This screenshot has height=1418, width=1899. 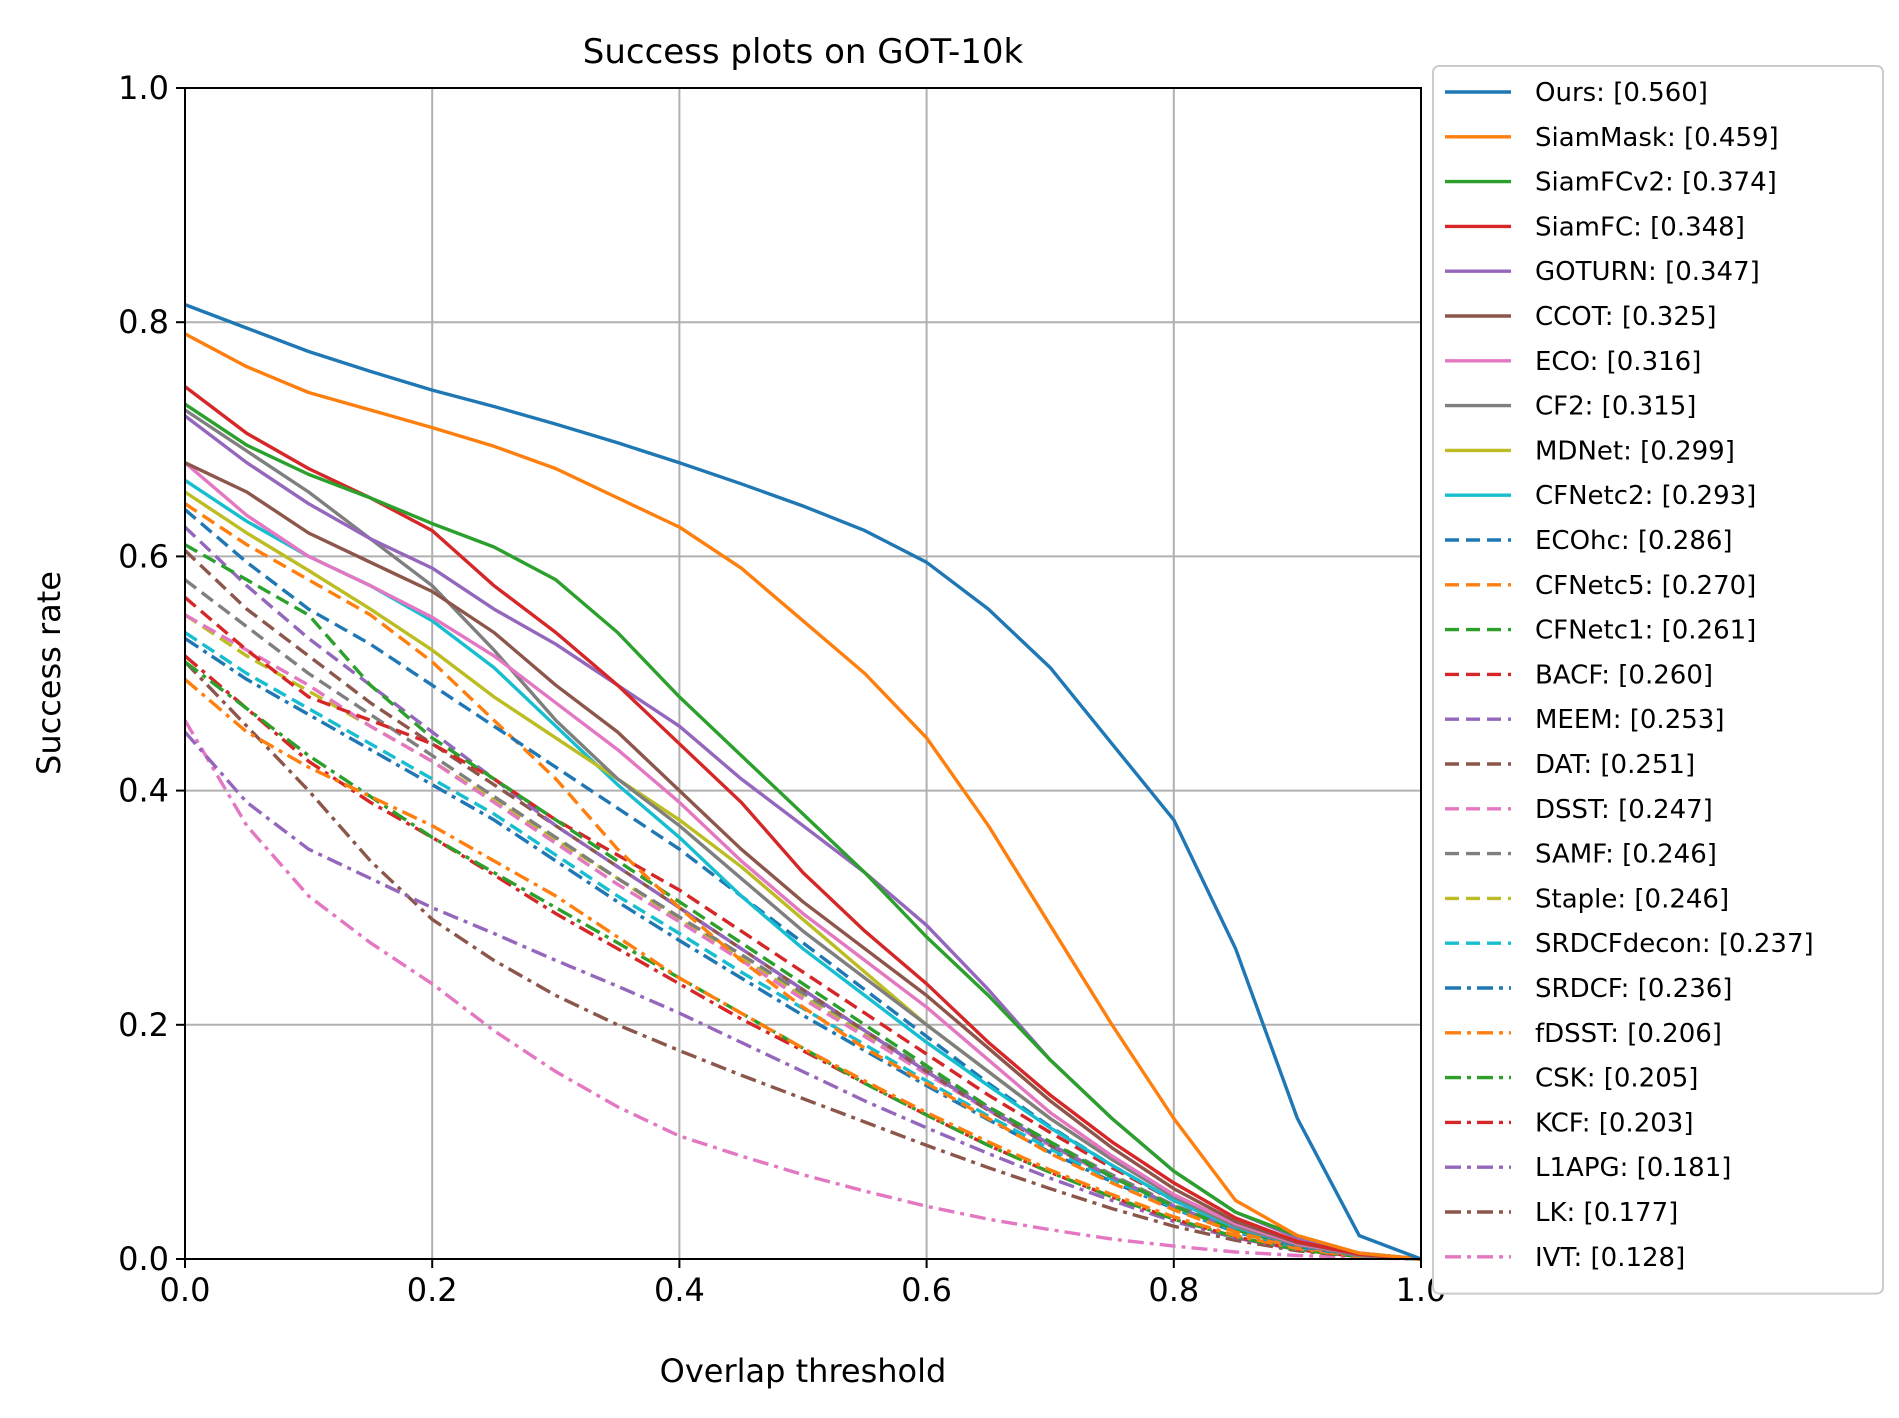 What do you see at coordinates (1614, 1123) in the screenshot?
I see `legend-entry: KCF: [0.203]` at bounding box center [1614, 1123].